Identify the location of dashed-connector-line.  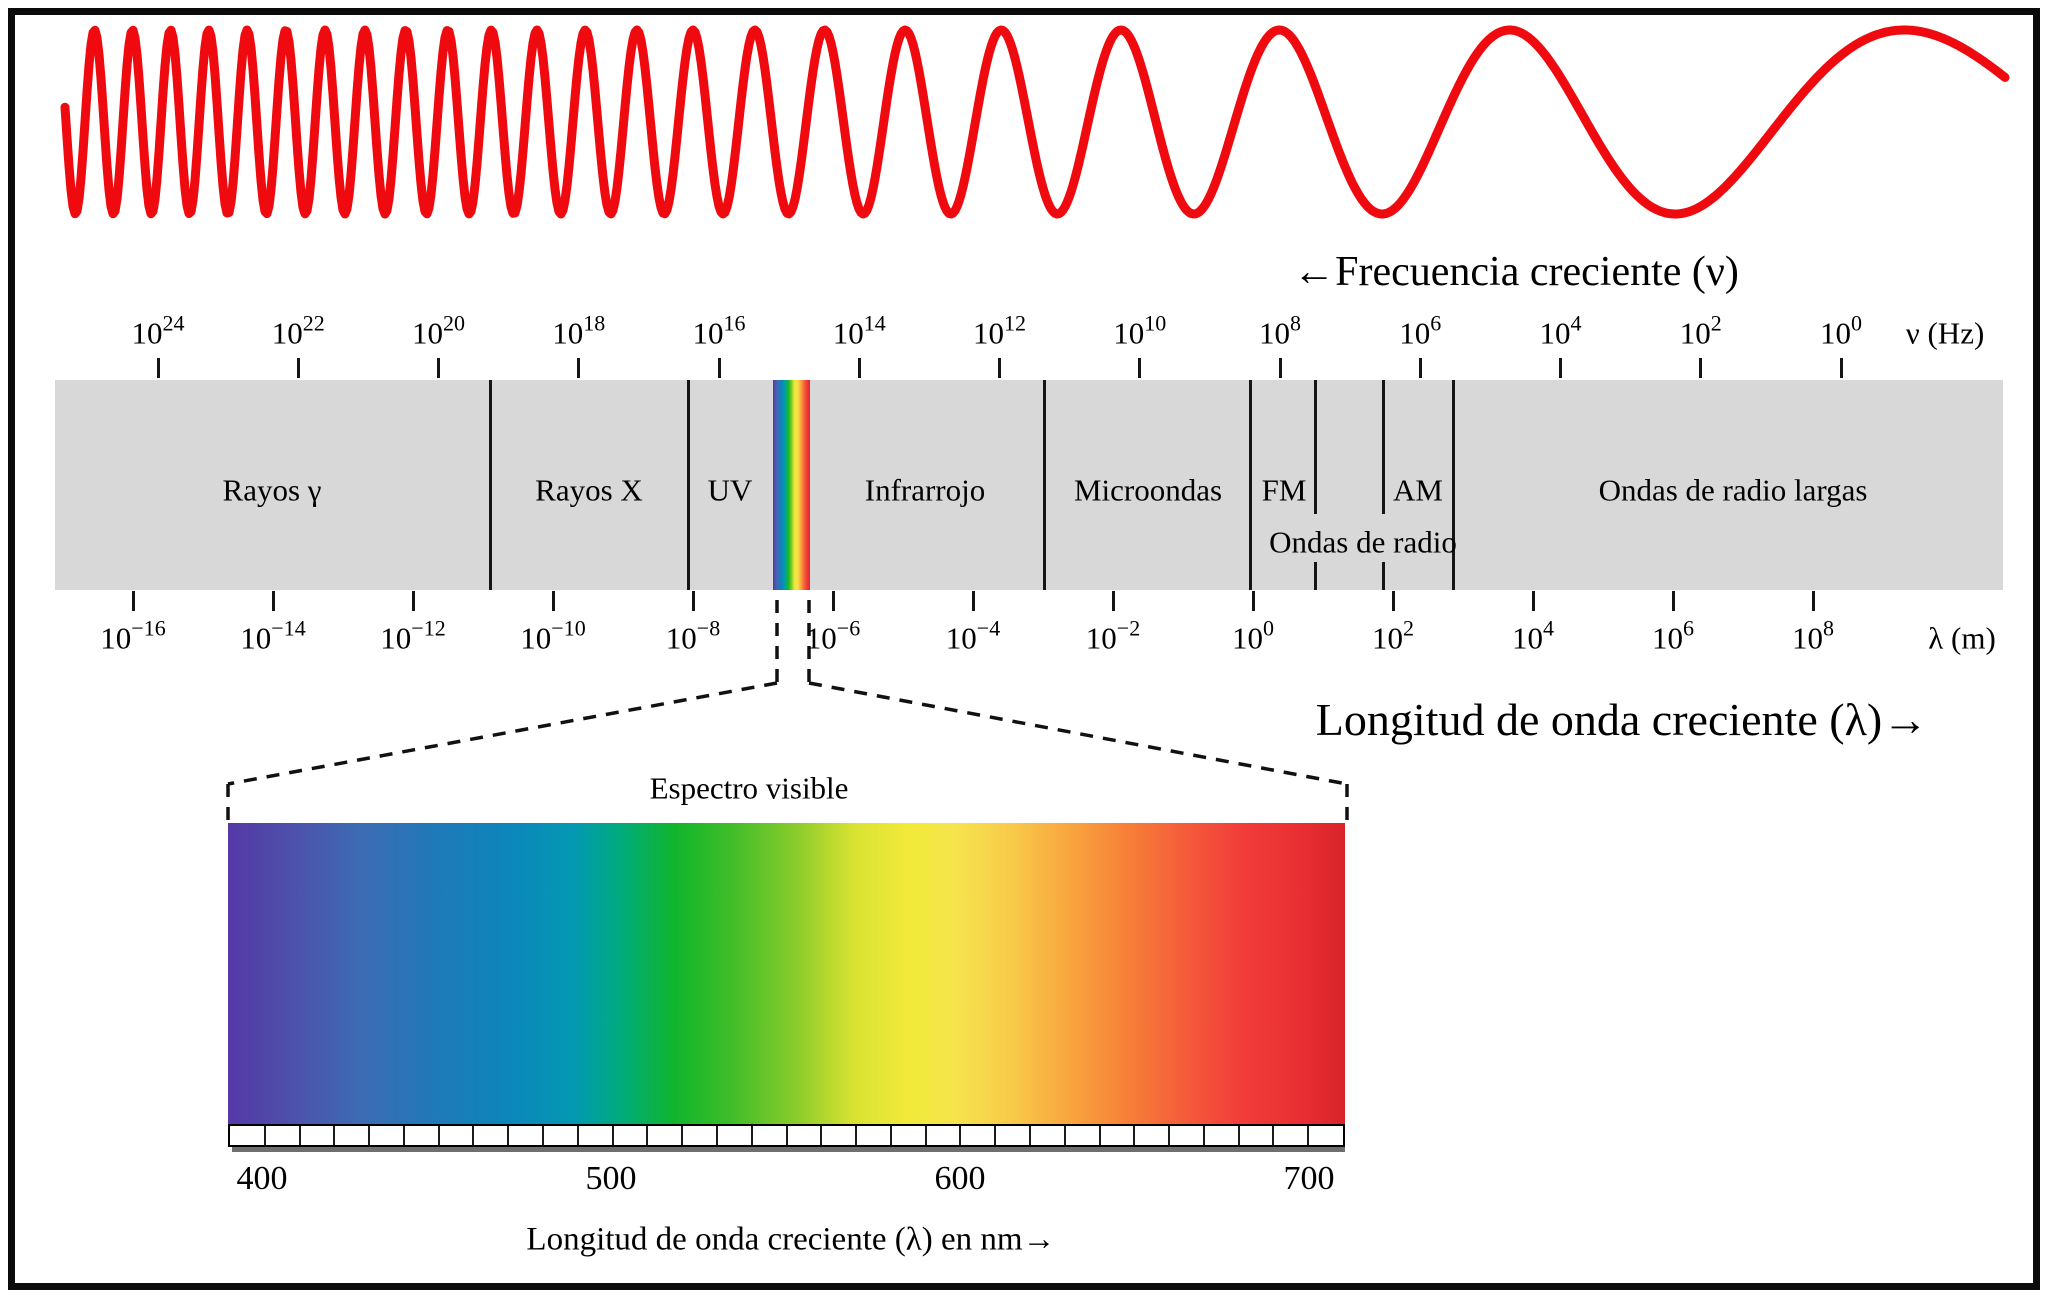
(502, 733).